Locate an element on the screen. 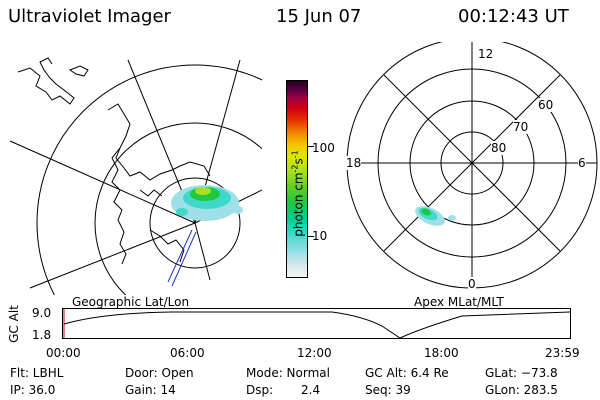 The height and width of the screenshot is (400, 600). timeline-ytick-1-8: 1.8 is located at coordinates (42, 335).